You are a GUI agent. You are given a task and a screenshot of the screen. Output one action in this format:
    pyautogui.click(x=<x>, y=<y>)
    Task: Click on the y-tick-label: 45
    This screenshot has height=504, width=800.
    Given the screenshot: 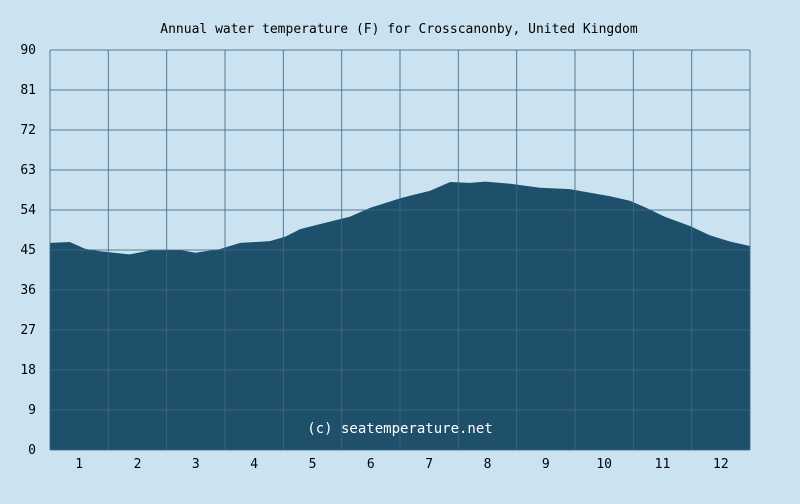 What is the action you would take?
    pyautogui.click(x=28, y=250)
    